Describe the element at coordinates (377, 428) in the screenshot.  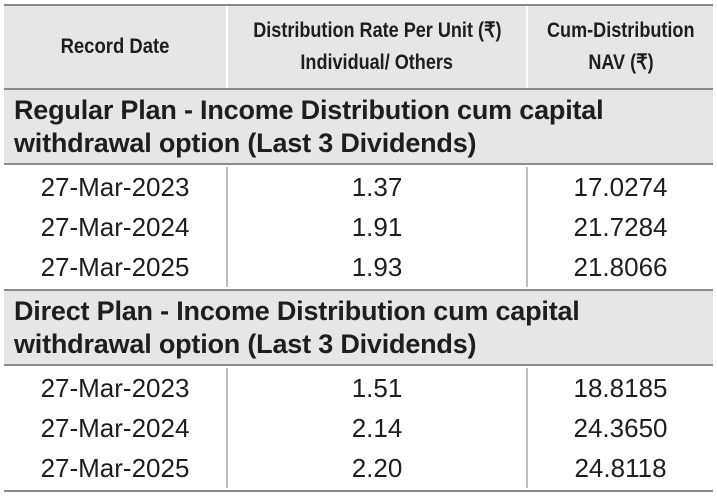
I see `distribution-rate-cell: 2.14` at that location.